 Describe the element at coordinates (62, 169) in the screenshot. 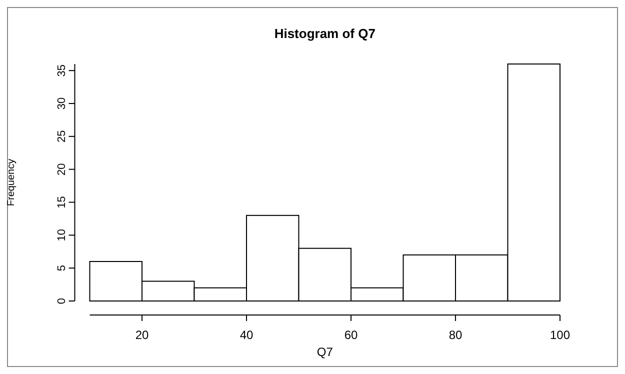

I see `y-tick-label: 20` at that location.